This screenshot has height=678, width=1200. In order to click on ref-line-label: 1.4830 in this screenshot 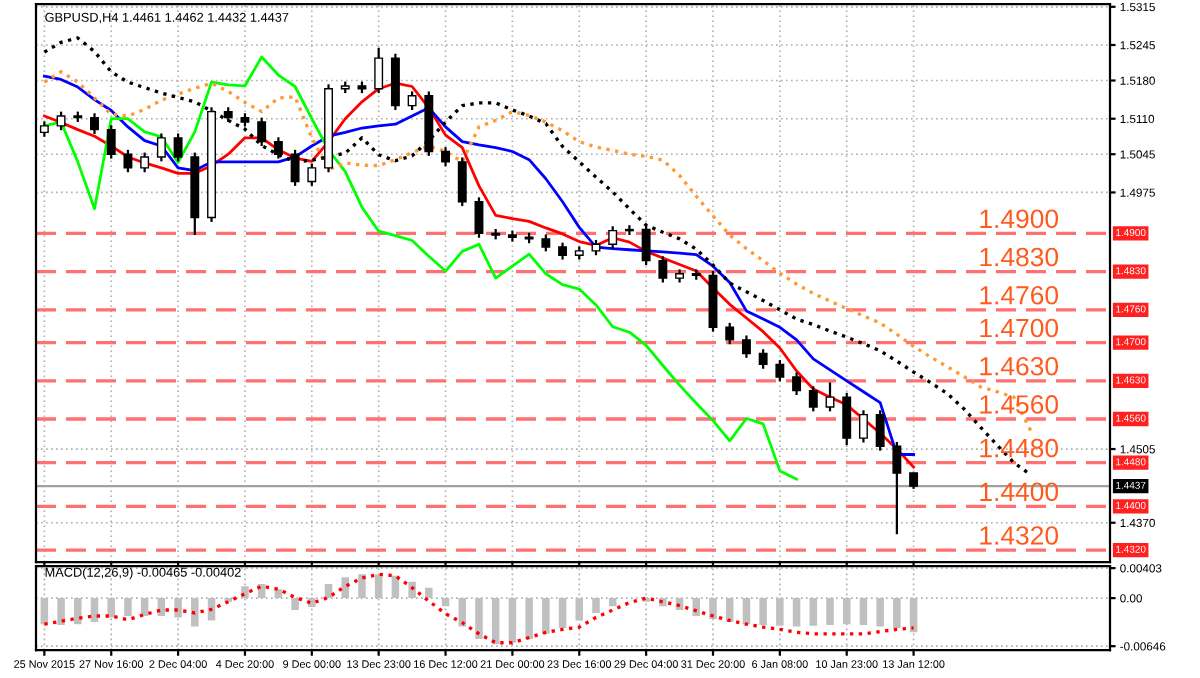, I will do `click(1019, 257)`.